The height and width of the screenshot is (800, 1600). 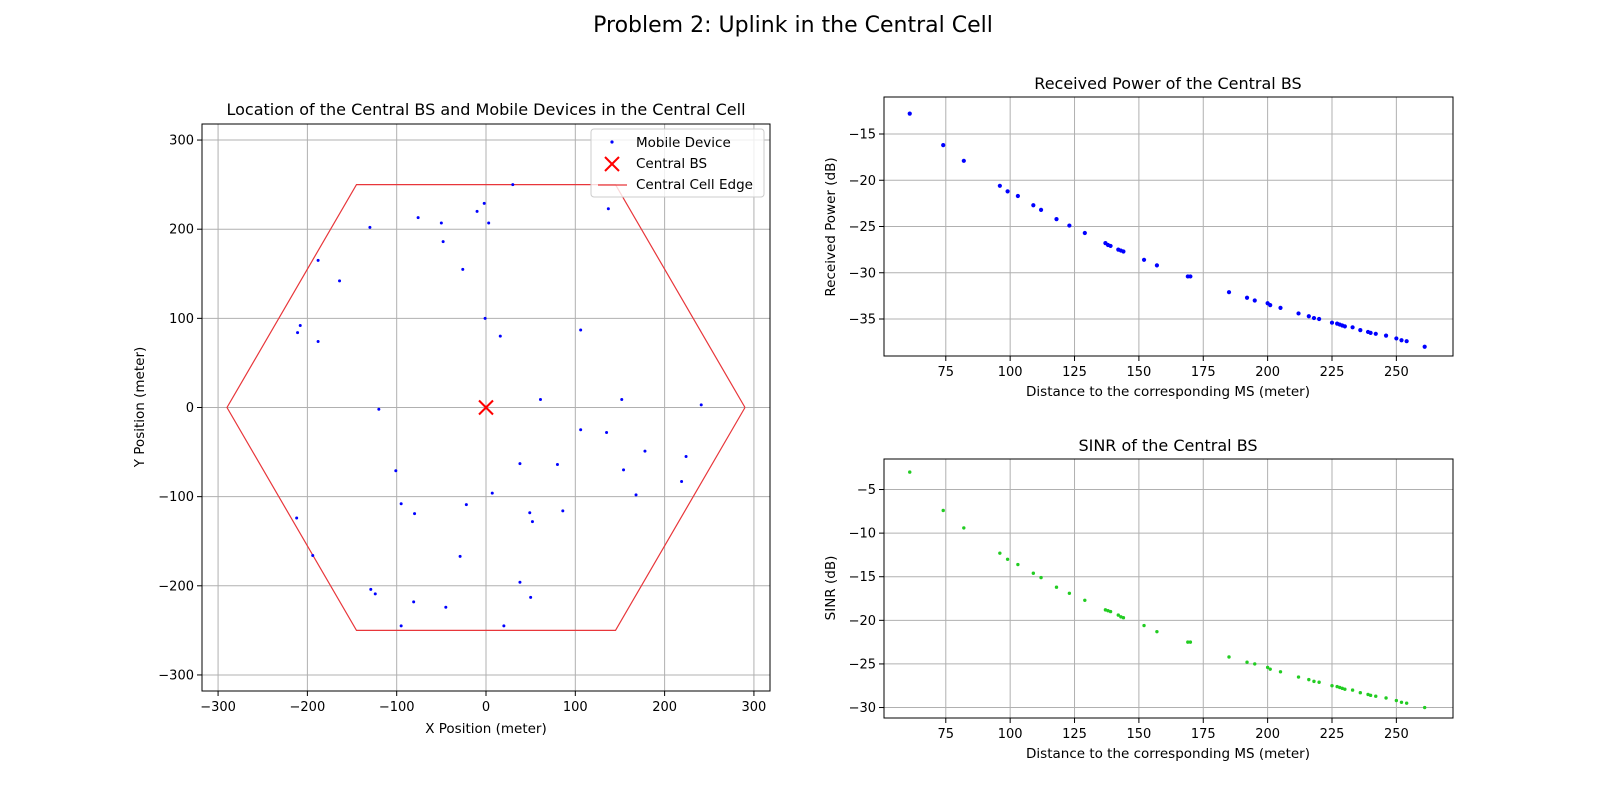 What do you see at coordinates (862, 273) in the screenshot?
I see `received-y-tick-label: −30` at bounding box center [862, 273].